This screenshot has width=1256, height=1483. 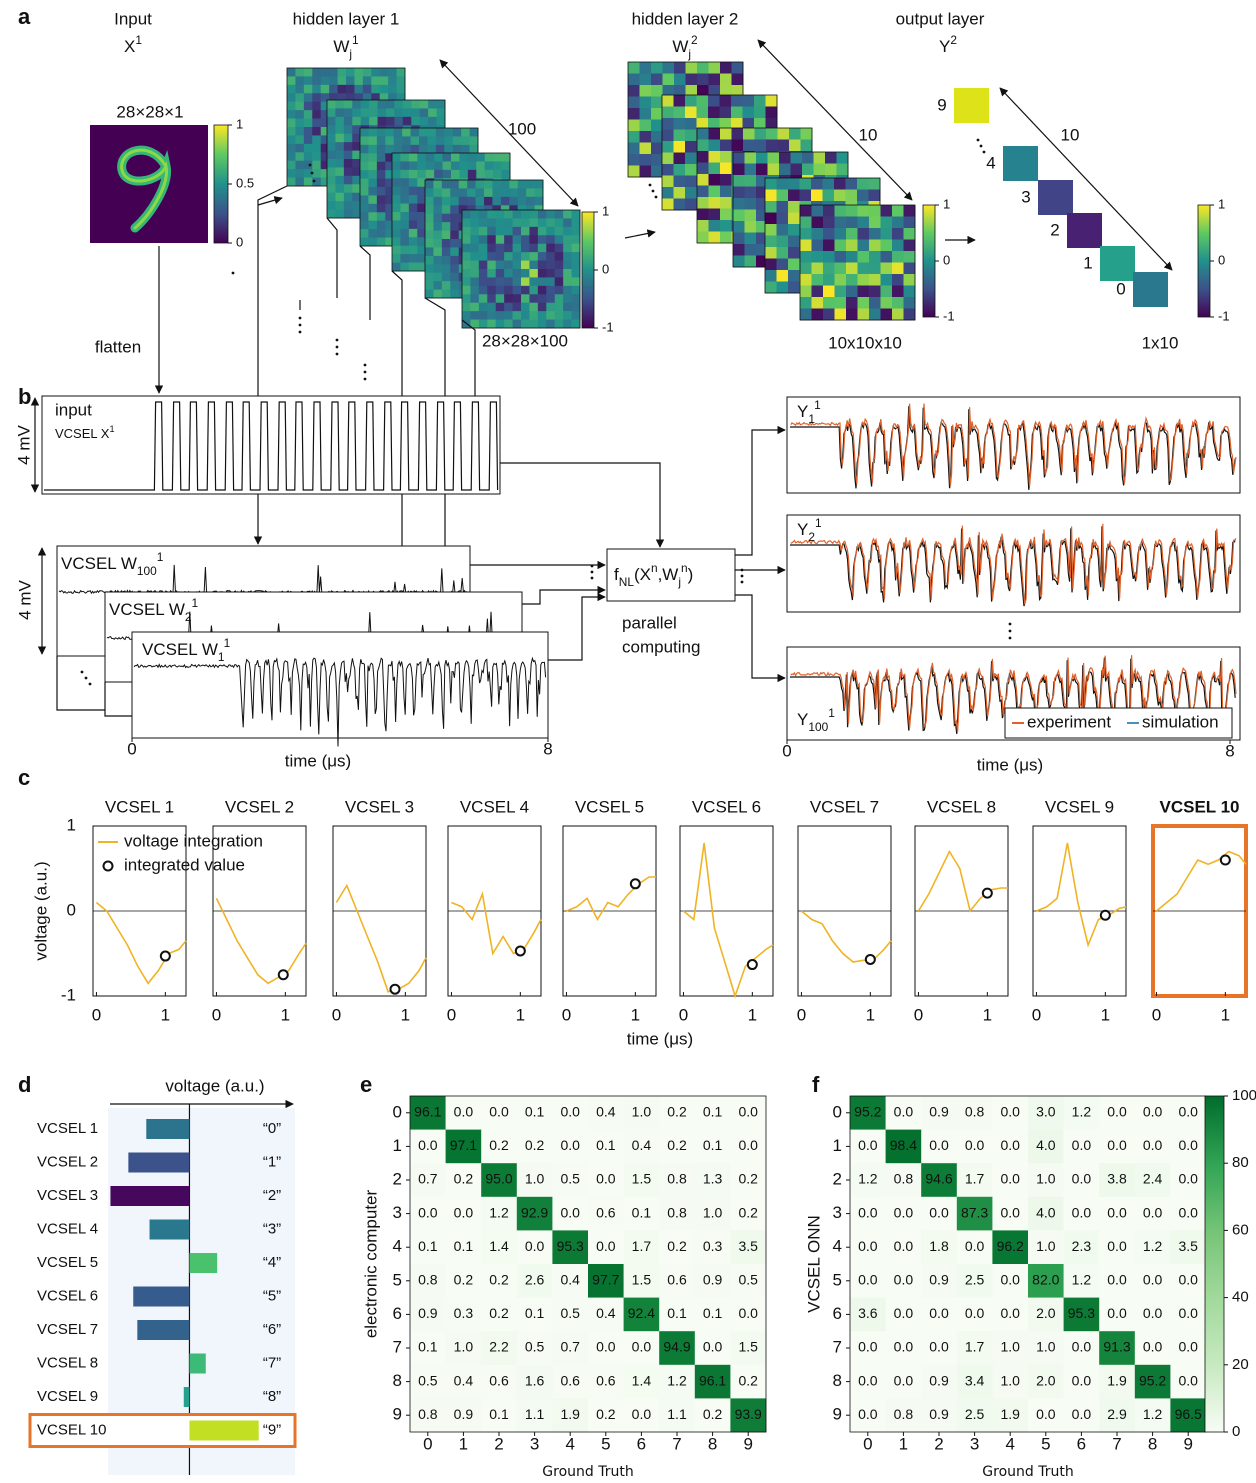 What do you see at coordinates (1046, 1313) in the screenshot?
I see `cell-label: 2.0` at bounding box center [1046, 1313].